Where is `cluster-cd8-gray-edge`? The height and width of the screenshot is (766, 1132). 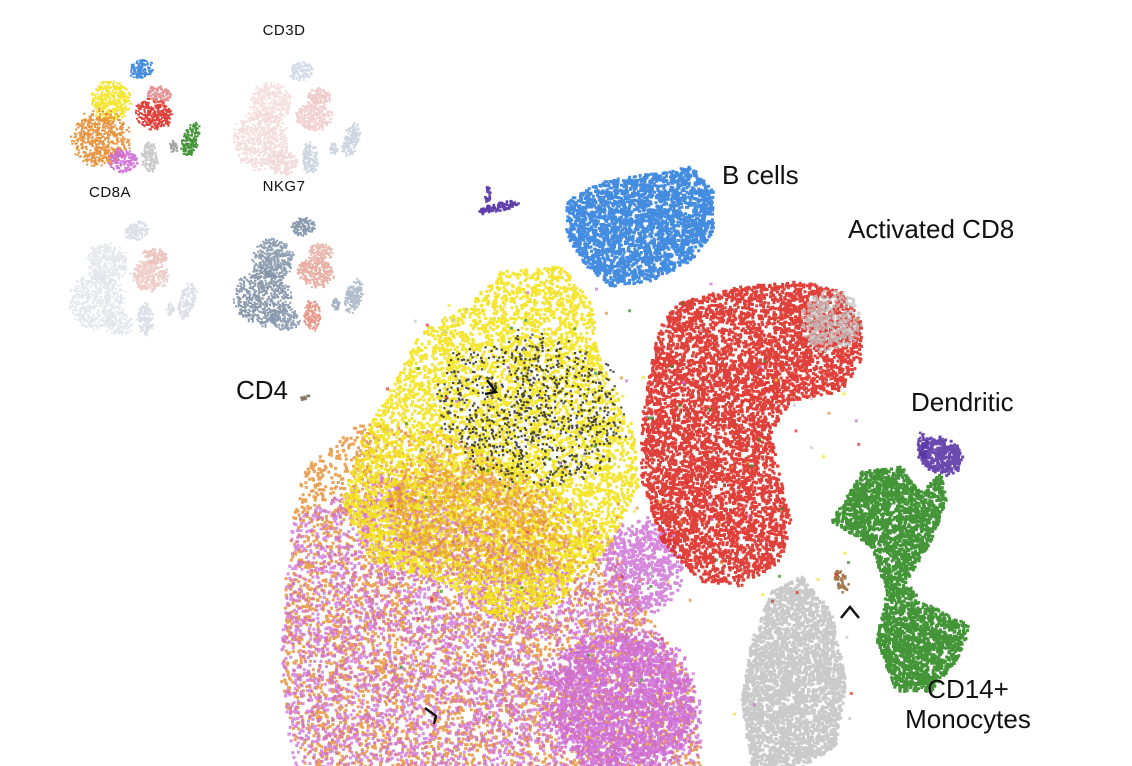
cluster-cd8-gray-edge is located at coordinates (831, 321).